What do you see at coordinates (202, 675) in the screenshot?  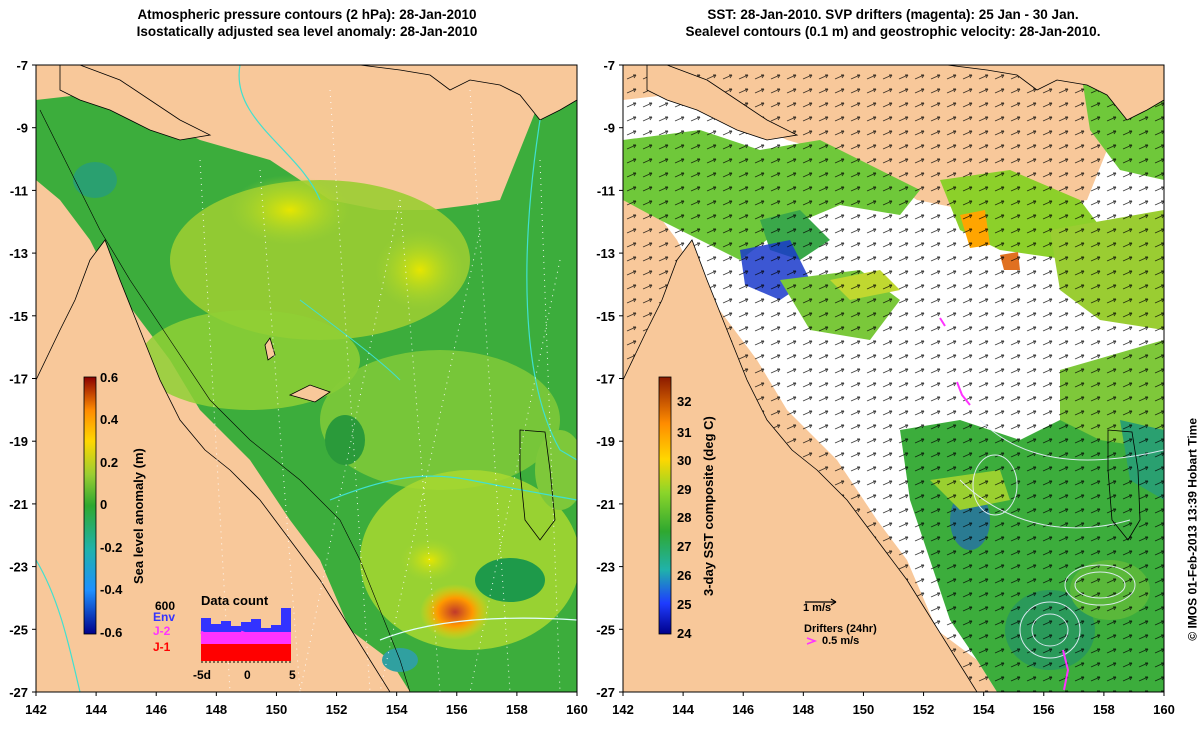 I see `data-count-tick-0: -5d` at bounding box center [202, 675].